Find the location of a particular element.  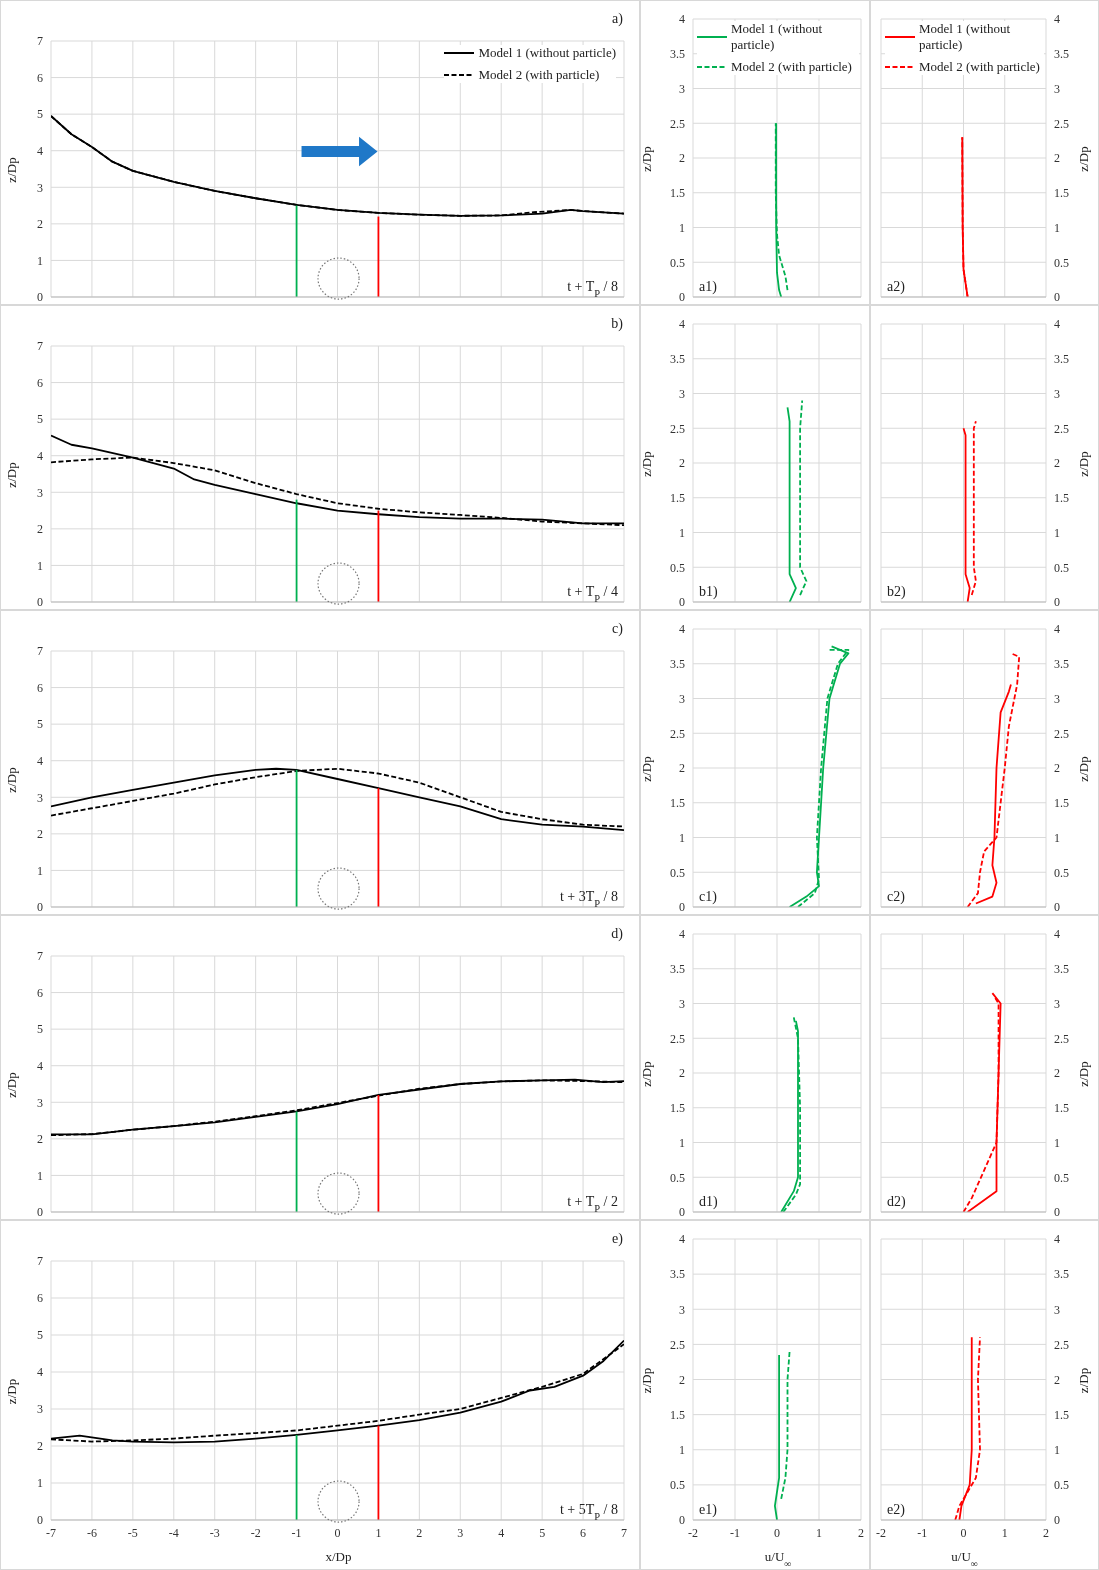

x-axis-title: x/Dp is located at coordinates (338, 1556).